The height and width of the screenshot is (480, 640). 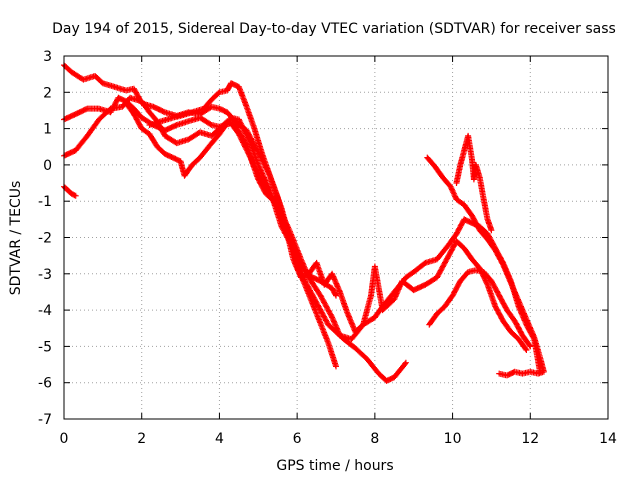 I want to click on y-axis-label: SDTVAR / TECUs, so click(x=16, y=238).